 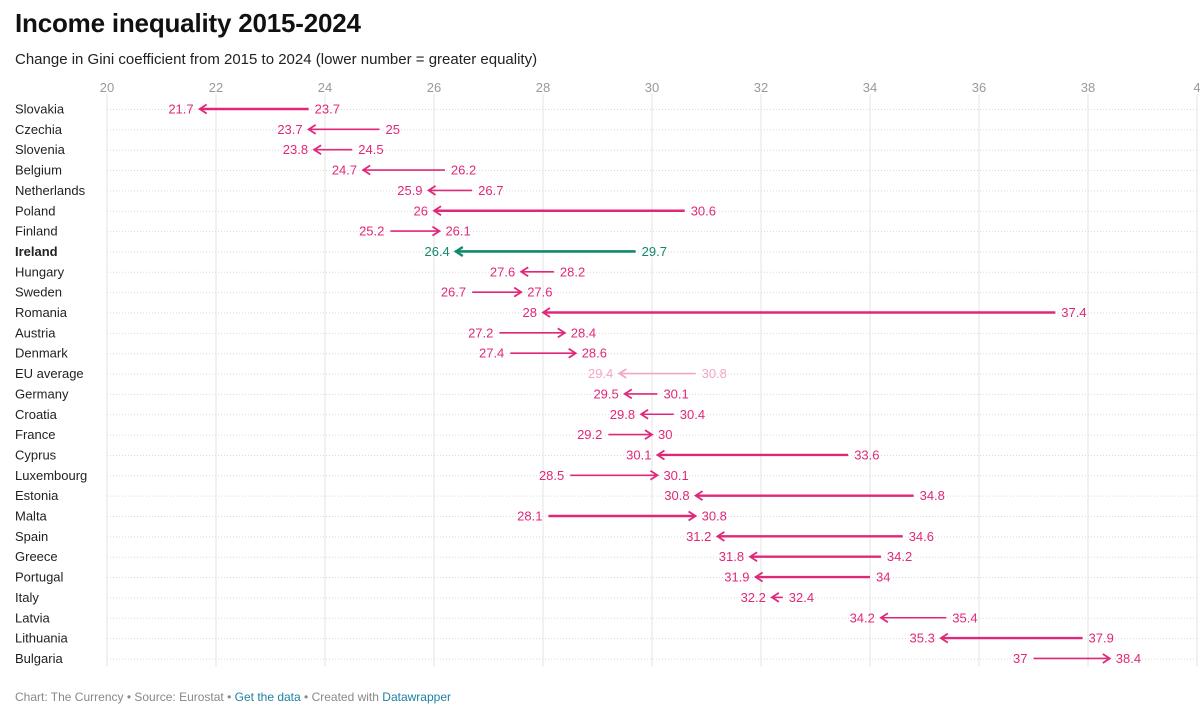 I want to click on row-label: France, so click(x=35, y=434).